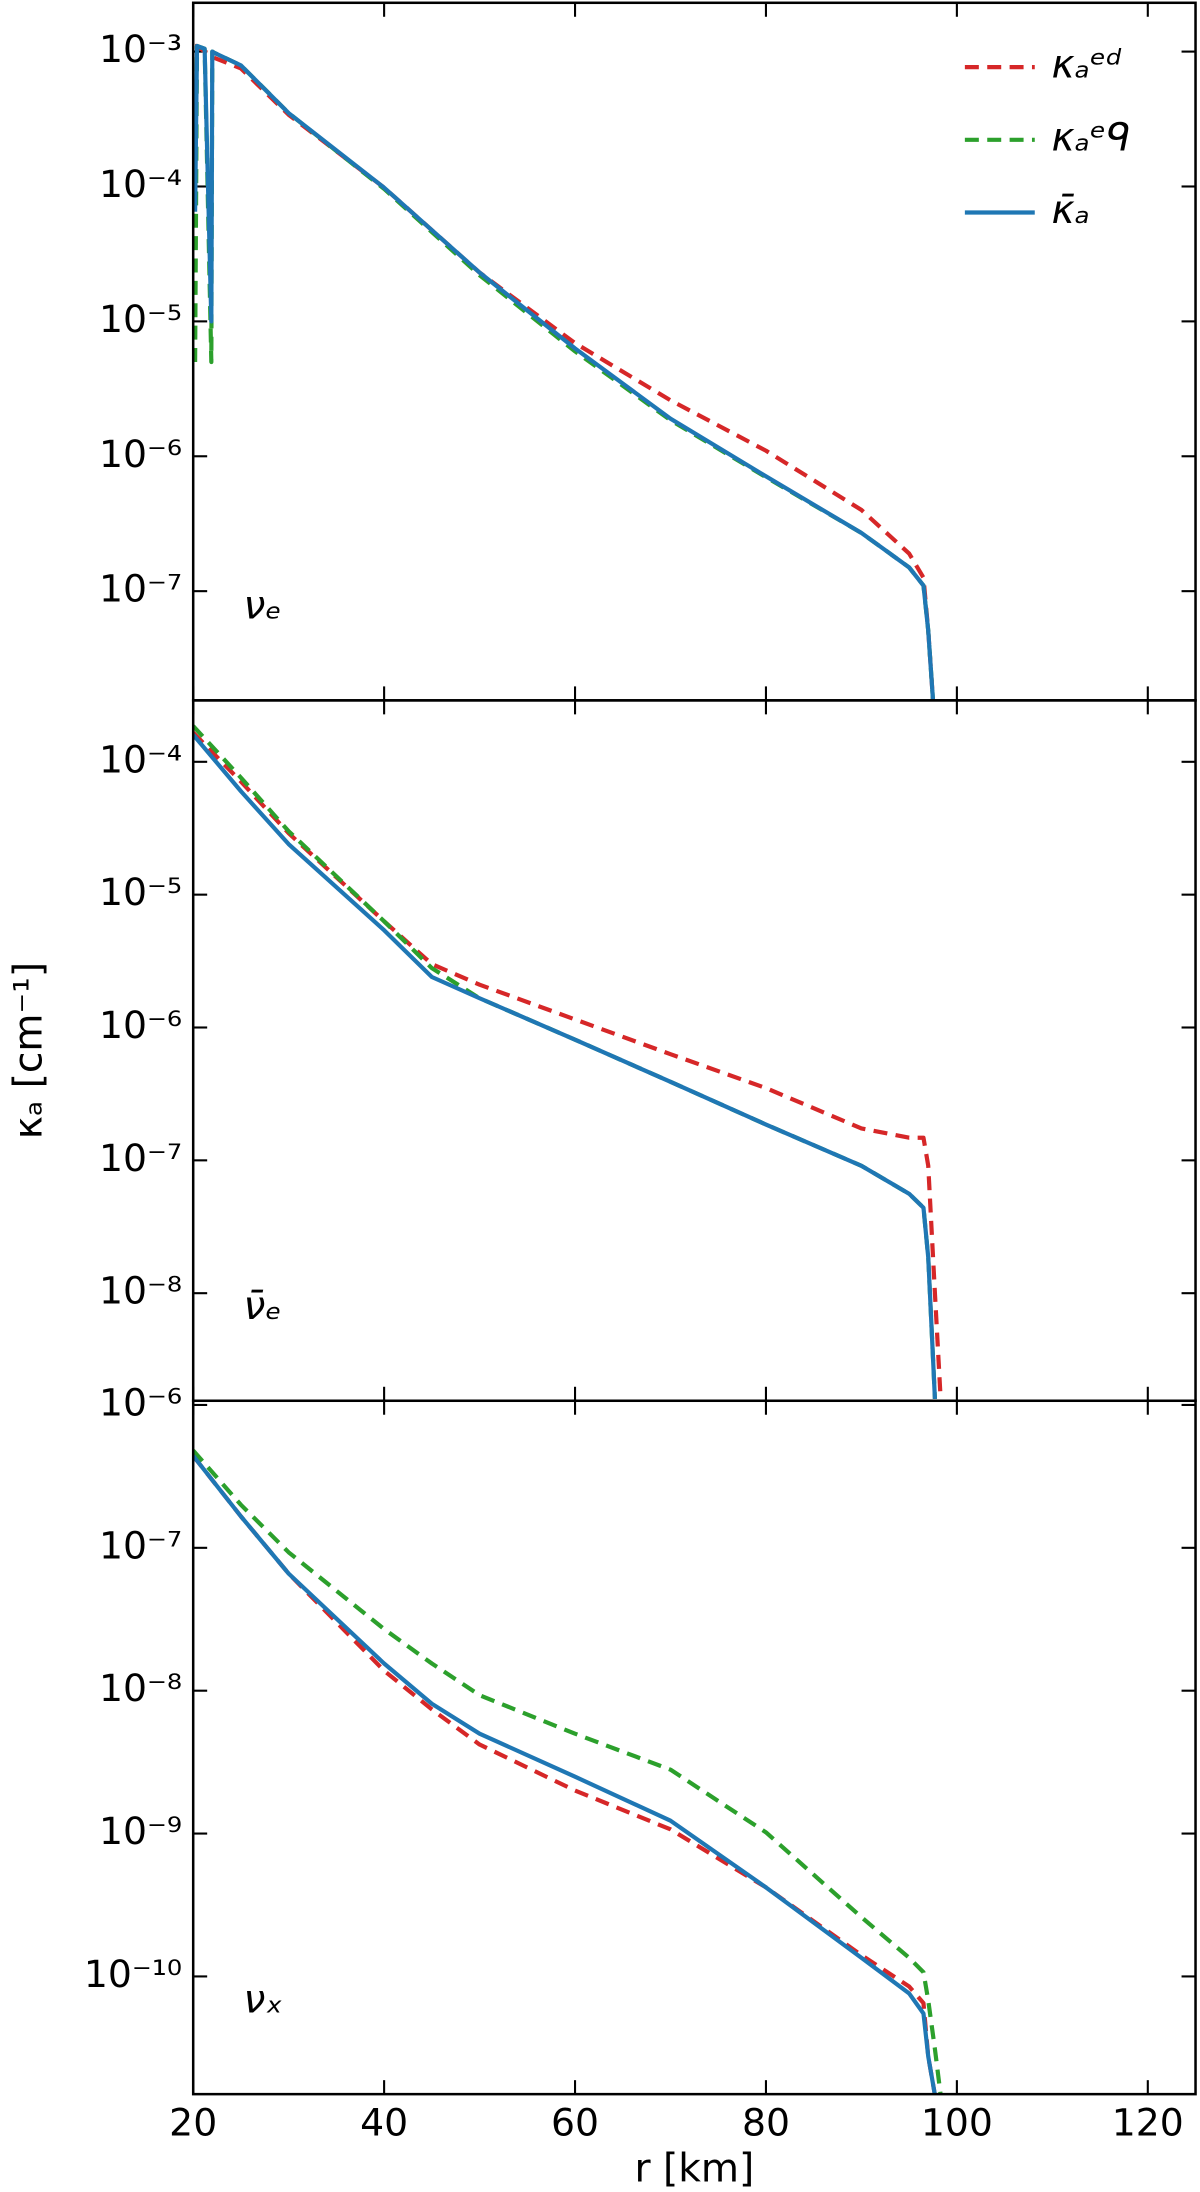 Image resolution: width=1200 pixels, height=2192 pixels. I want to click on x-tick-label: 100, so click(957, 2122).